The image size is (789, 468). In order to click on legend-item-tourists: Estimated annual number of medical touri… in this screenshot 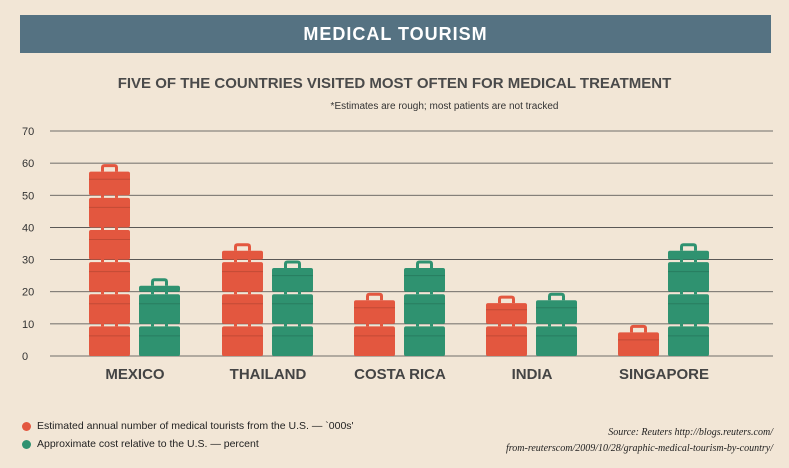, I will do `click(188, 426)`.